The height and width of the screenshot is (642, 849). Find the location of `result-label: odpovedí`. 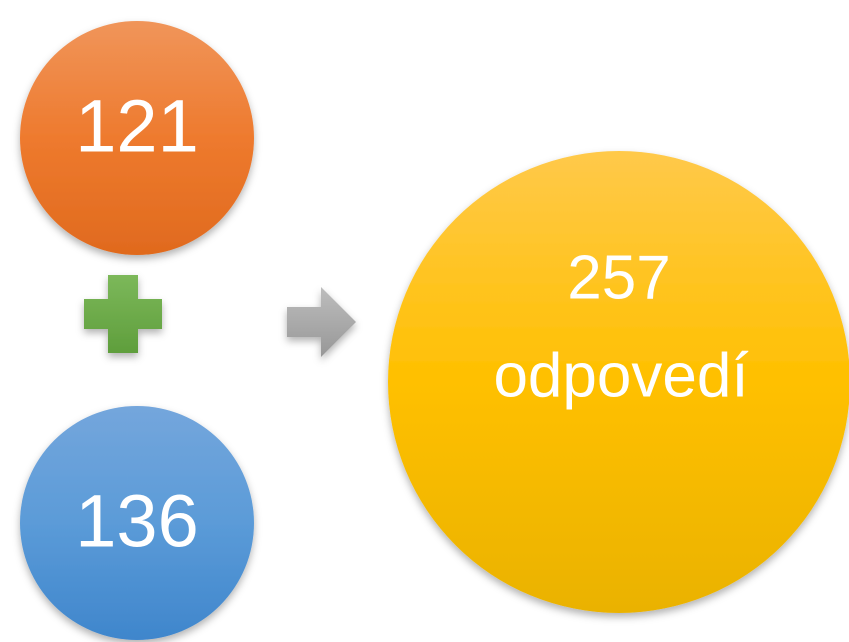

result-label: odpovedí is located at coordinates (620, 375).